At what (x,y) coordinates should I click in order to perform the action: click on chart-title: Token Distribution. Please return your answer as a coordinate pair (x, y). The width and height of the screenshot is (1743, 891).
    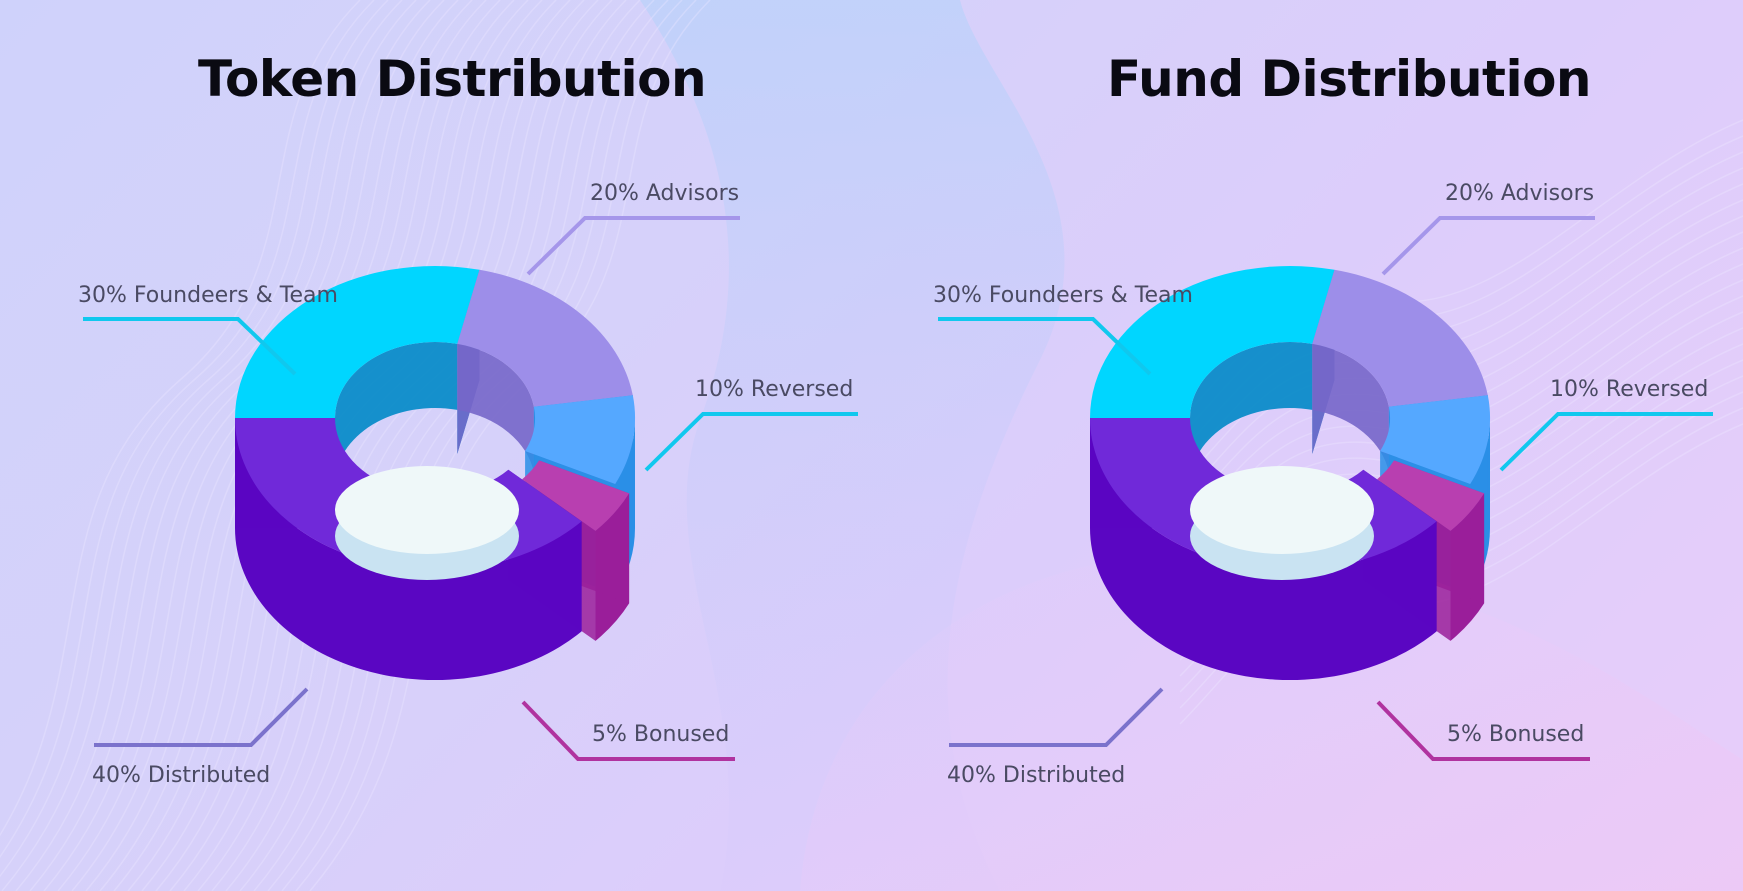
    Looking at the image, I should click on (452, 79).